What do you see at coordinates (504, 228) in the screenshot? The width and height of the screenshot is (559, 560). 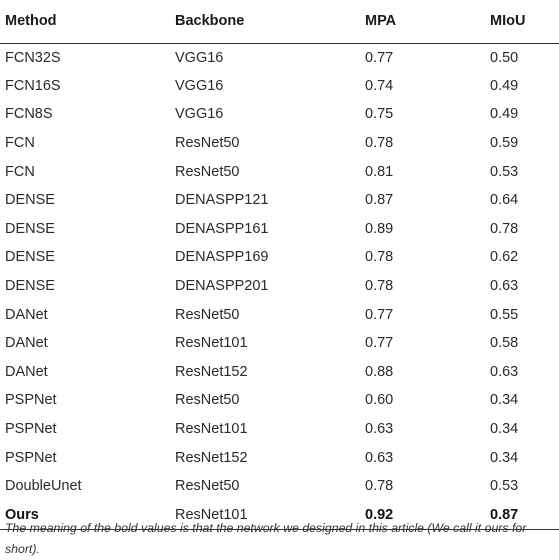 I see `cell-miou: 0.78` at bounding box center [504, 228].